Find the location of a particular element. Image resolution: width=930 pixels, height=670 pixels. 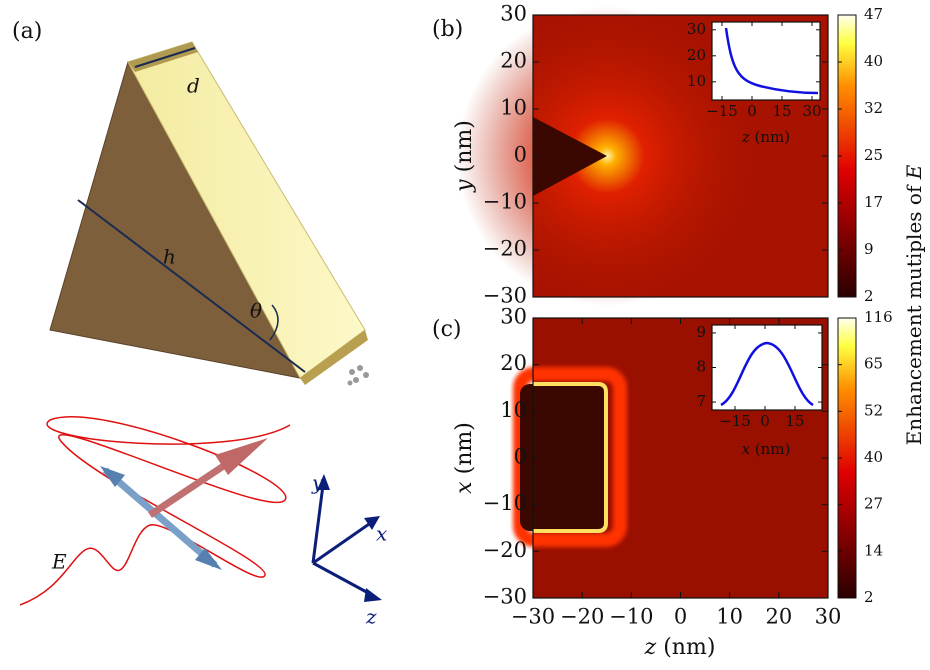

molecule is located at coordinates (358, 375).